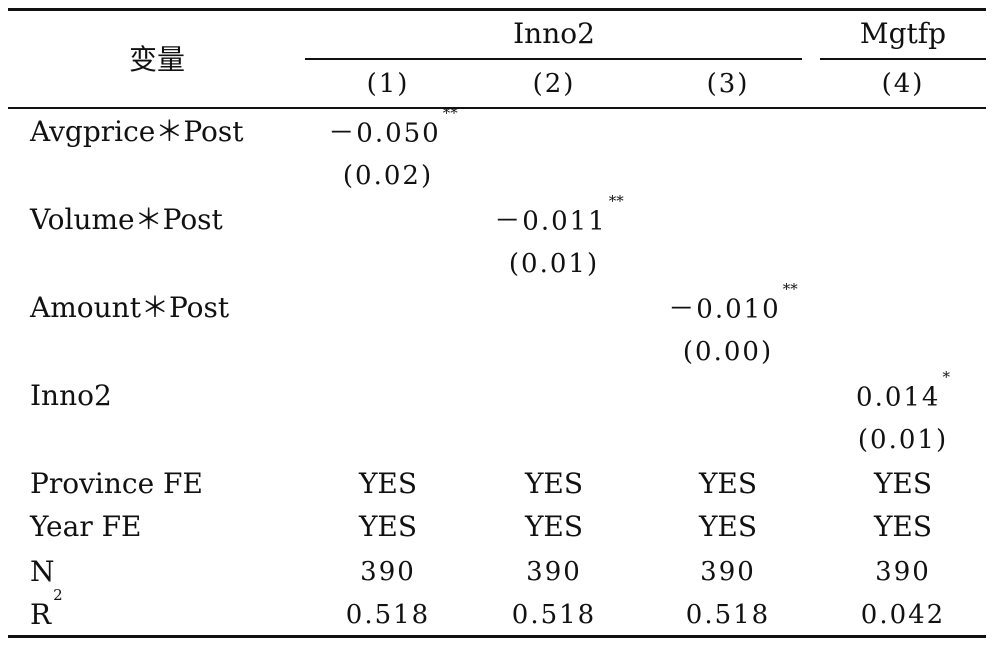 This screenshot has height=648, width=992. What do you see at coordinates (903, 440) in the screenshot?
I see `se-inno2: (0.01)` at bounding box center [903, 440].